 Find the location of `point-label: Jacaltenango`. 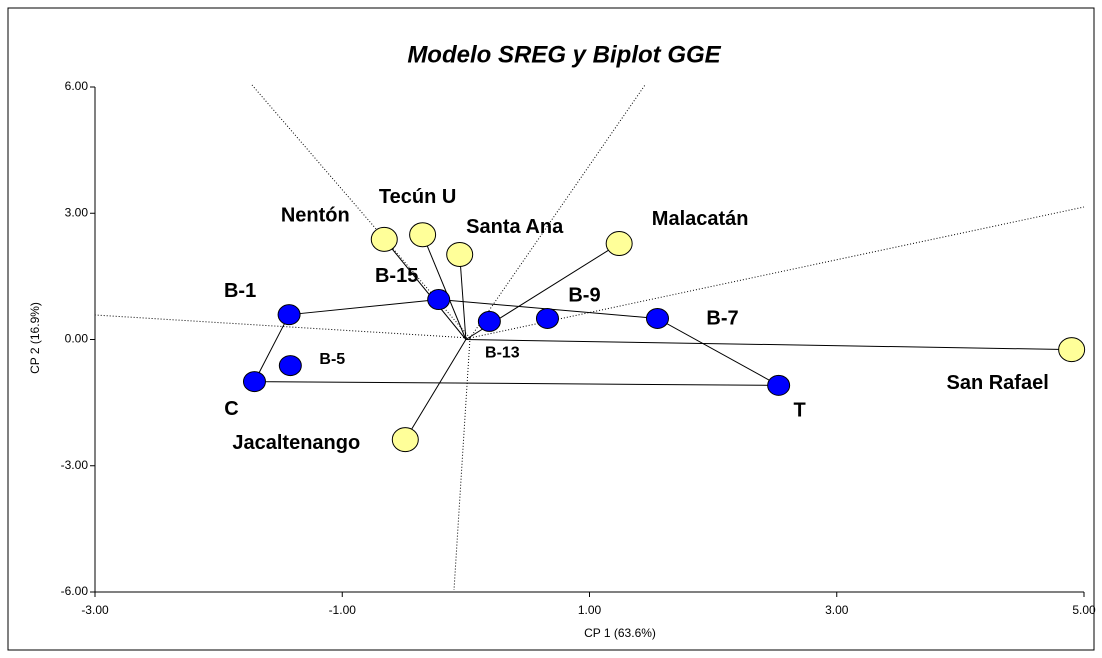

point-label: Jacaltenango is located at coordinates (296, 443).